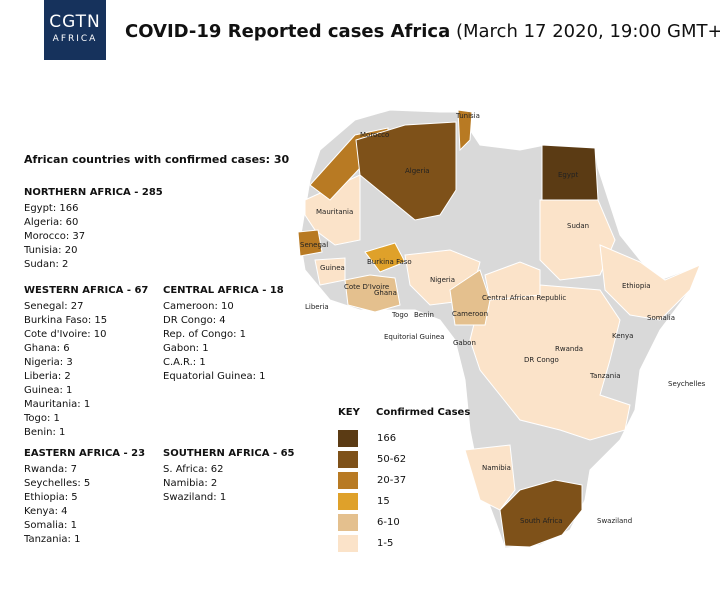 The height and width of the screenshot is (598, 720). What do you see at coordinates (46, 511) in the screenshot?
I see `region-item: Kenya: 4` at bounding box center [46, 511].